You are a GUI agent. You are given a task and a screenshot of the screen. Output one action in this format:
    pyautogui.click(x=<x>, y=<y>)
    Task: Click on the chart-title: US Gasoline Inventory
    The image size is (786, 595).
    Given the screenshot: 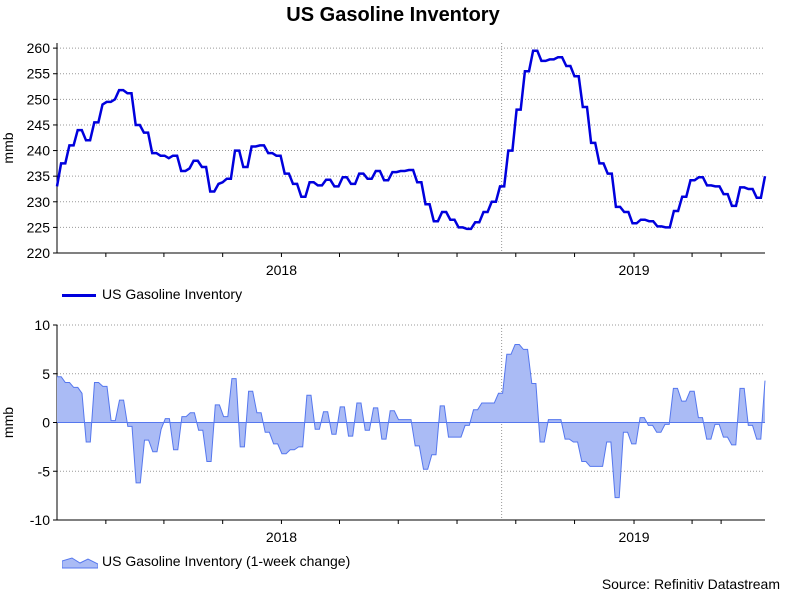 What is the action you would take?
    pyautogui.click(x=393, y=15)
    